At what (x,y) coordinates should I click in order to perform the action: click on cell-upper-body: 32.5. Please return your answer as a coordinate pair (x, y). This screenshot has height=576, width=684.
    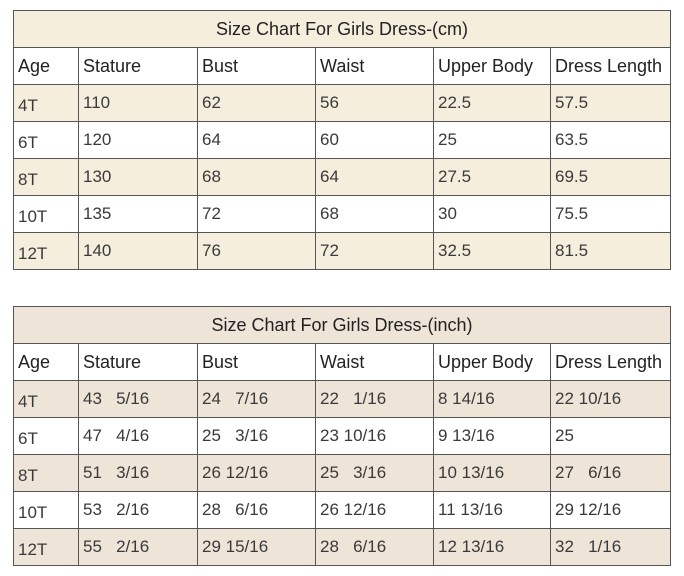
    Looking at the image, I should click on (492, 251).